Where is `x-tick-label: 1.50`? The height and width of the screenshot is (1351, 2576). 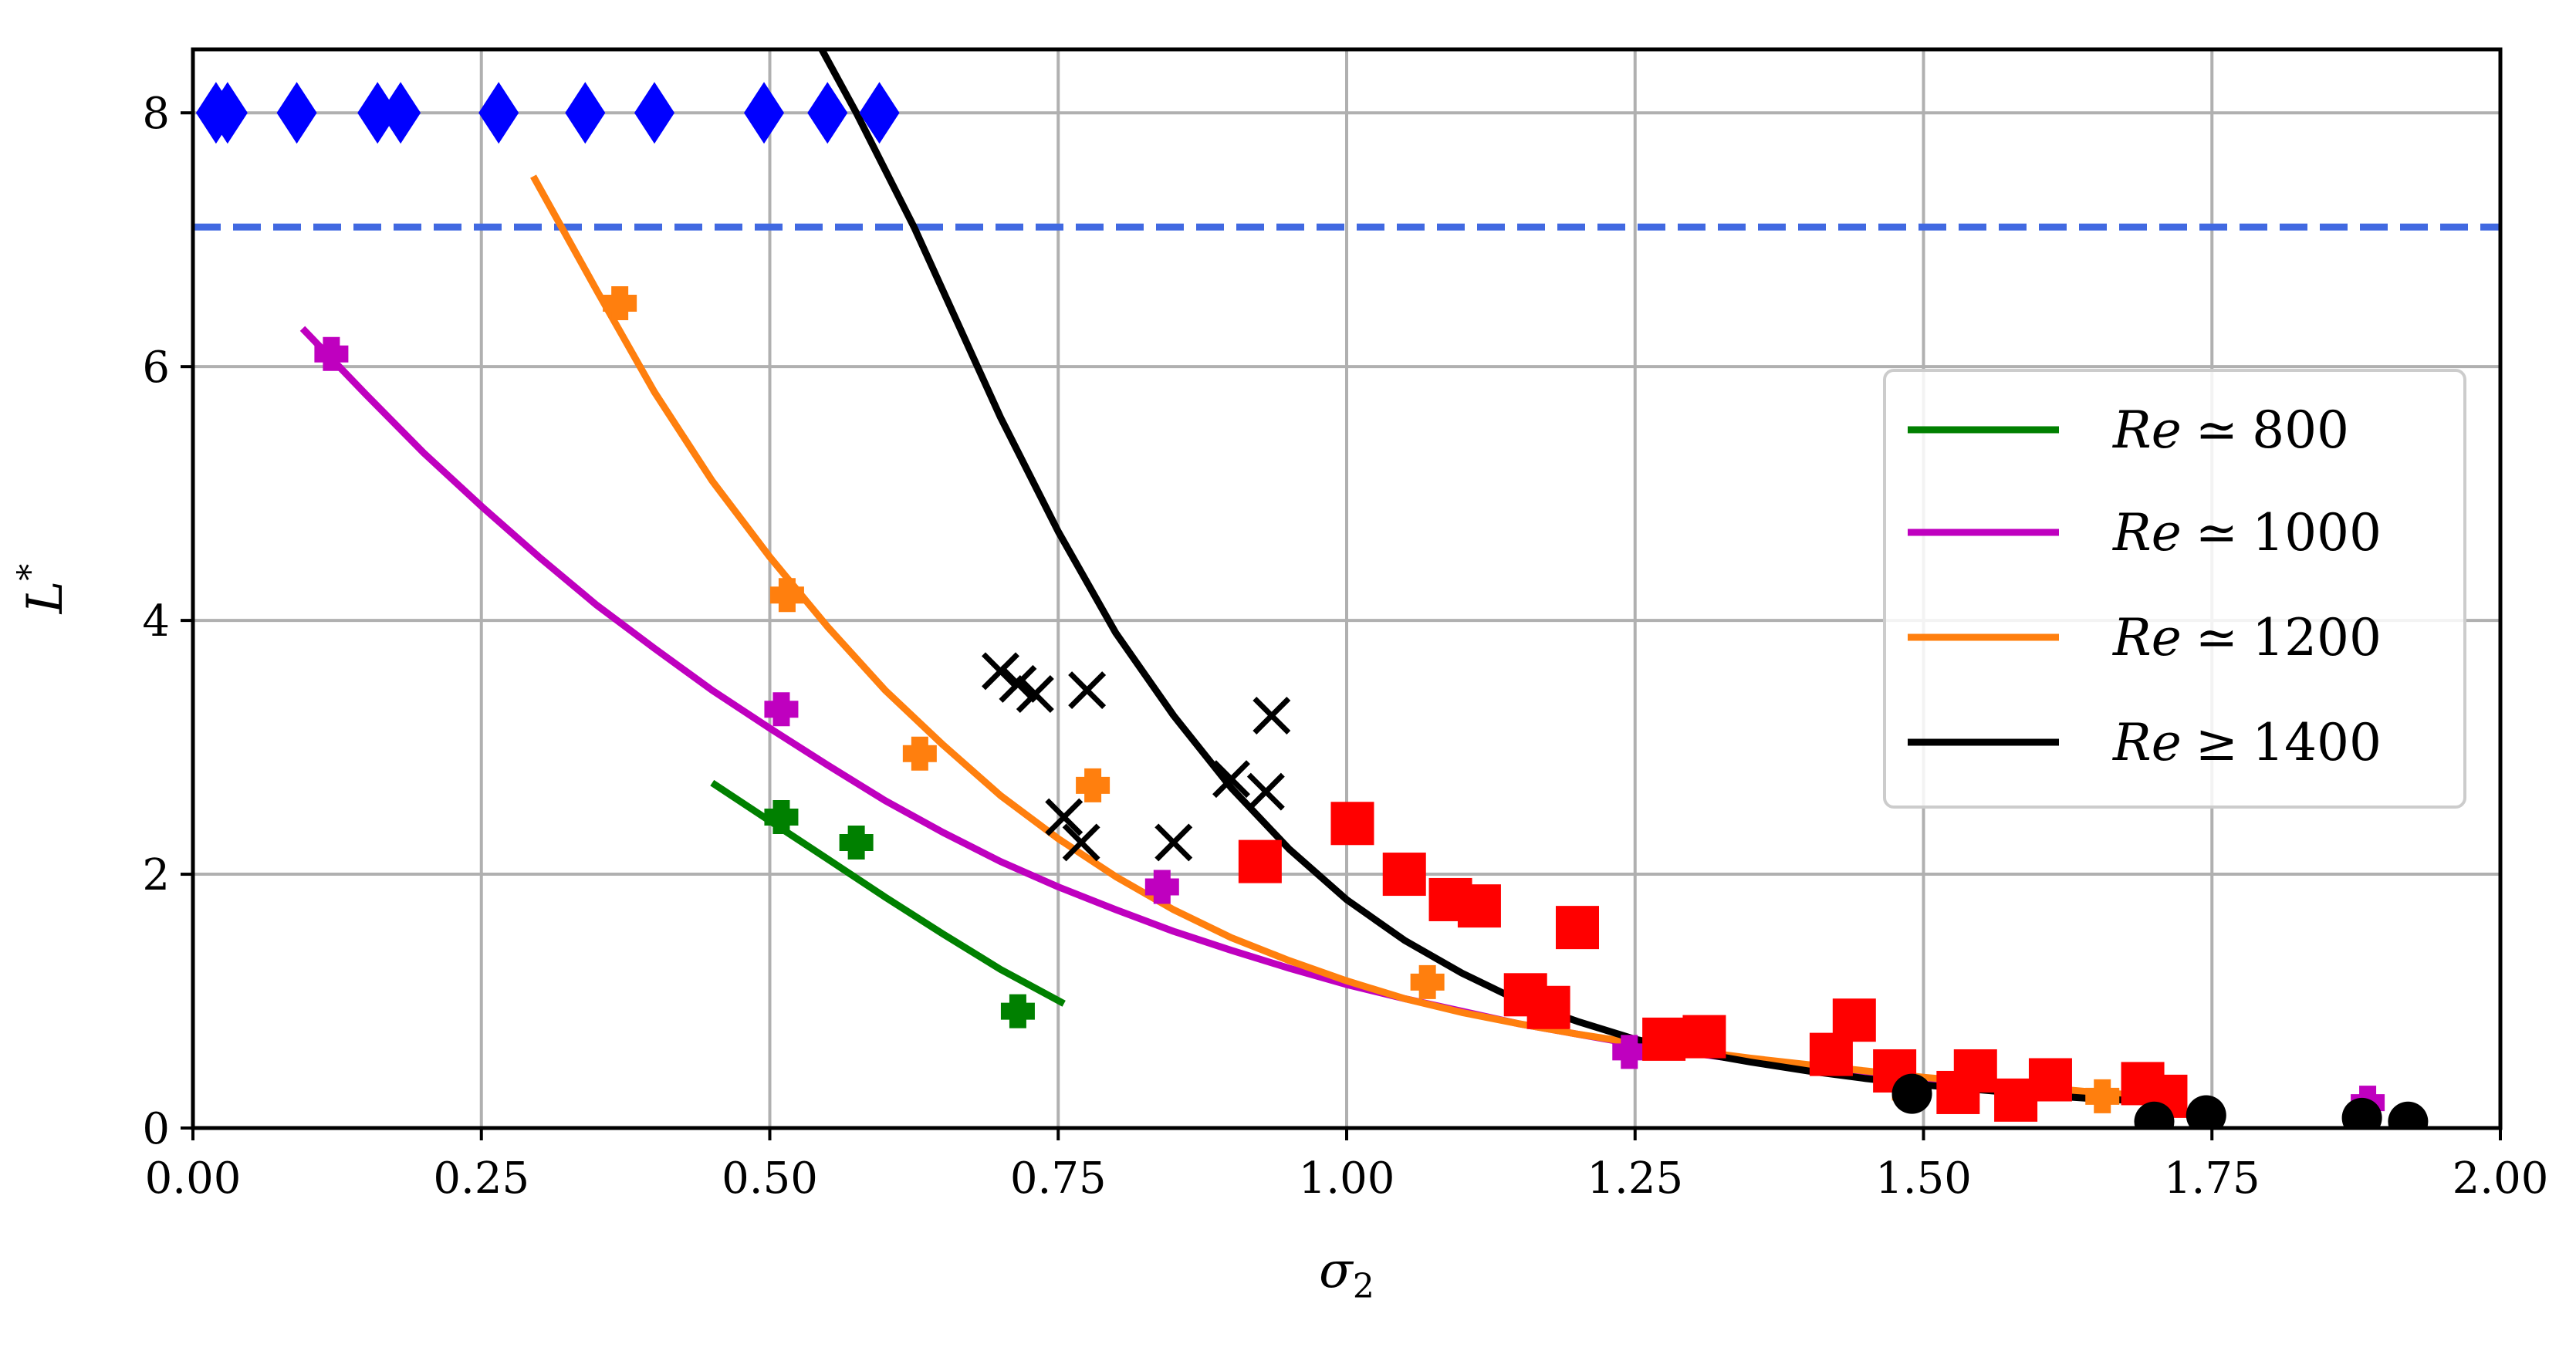 x-tick-label: 1.50 is located at coordinates (1923, 1178).